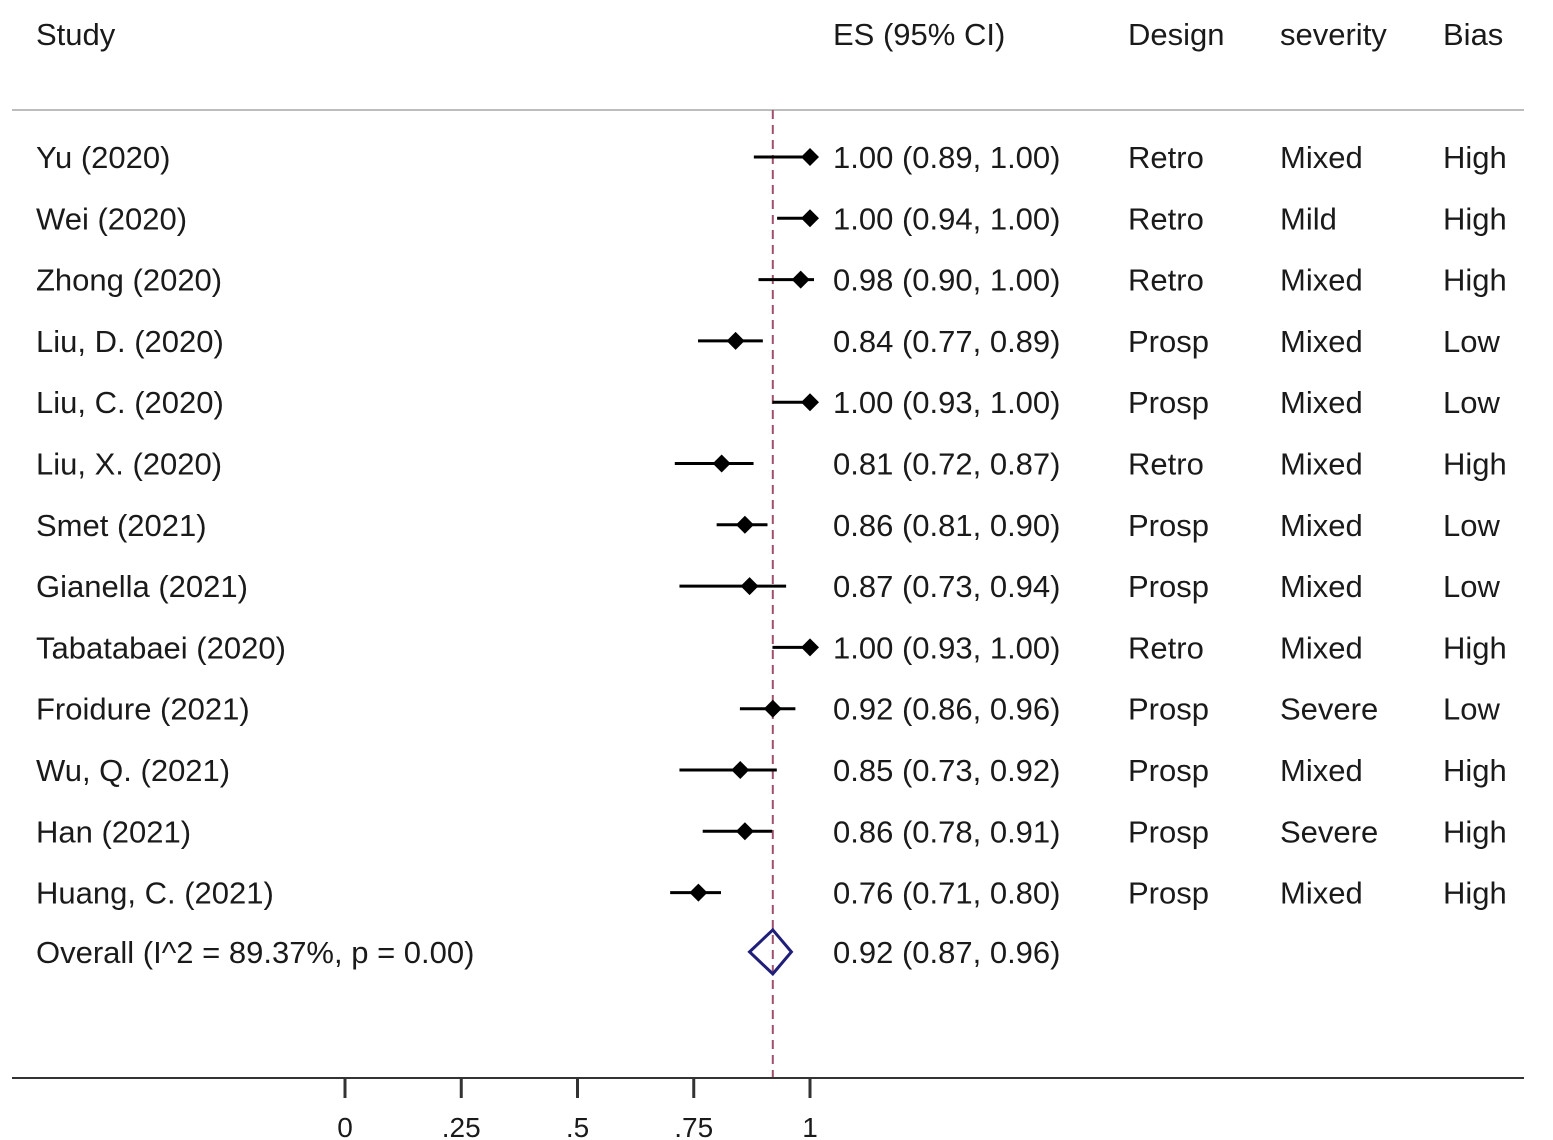  What do you see at coordinates (771, 157) in the screenshot?
I see `study-row: Yu (2020) 1.00 (0.89, 1.00) Retro Mixed High` at bounding box center [771, 157].